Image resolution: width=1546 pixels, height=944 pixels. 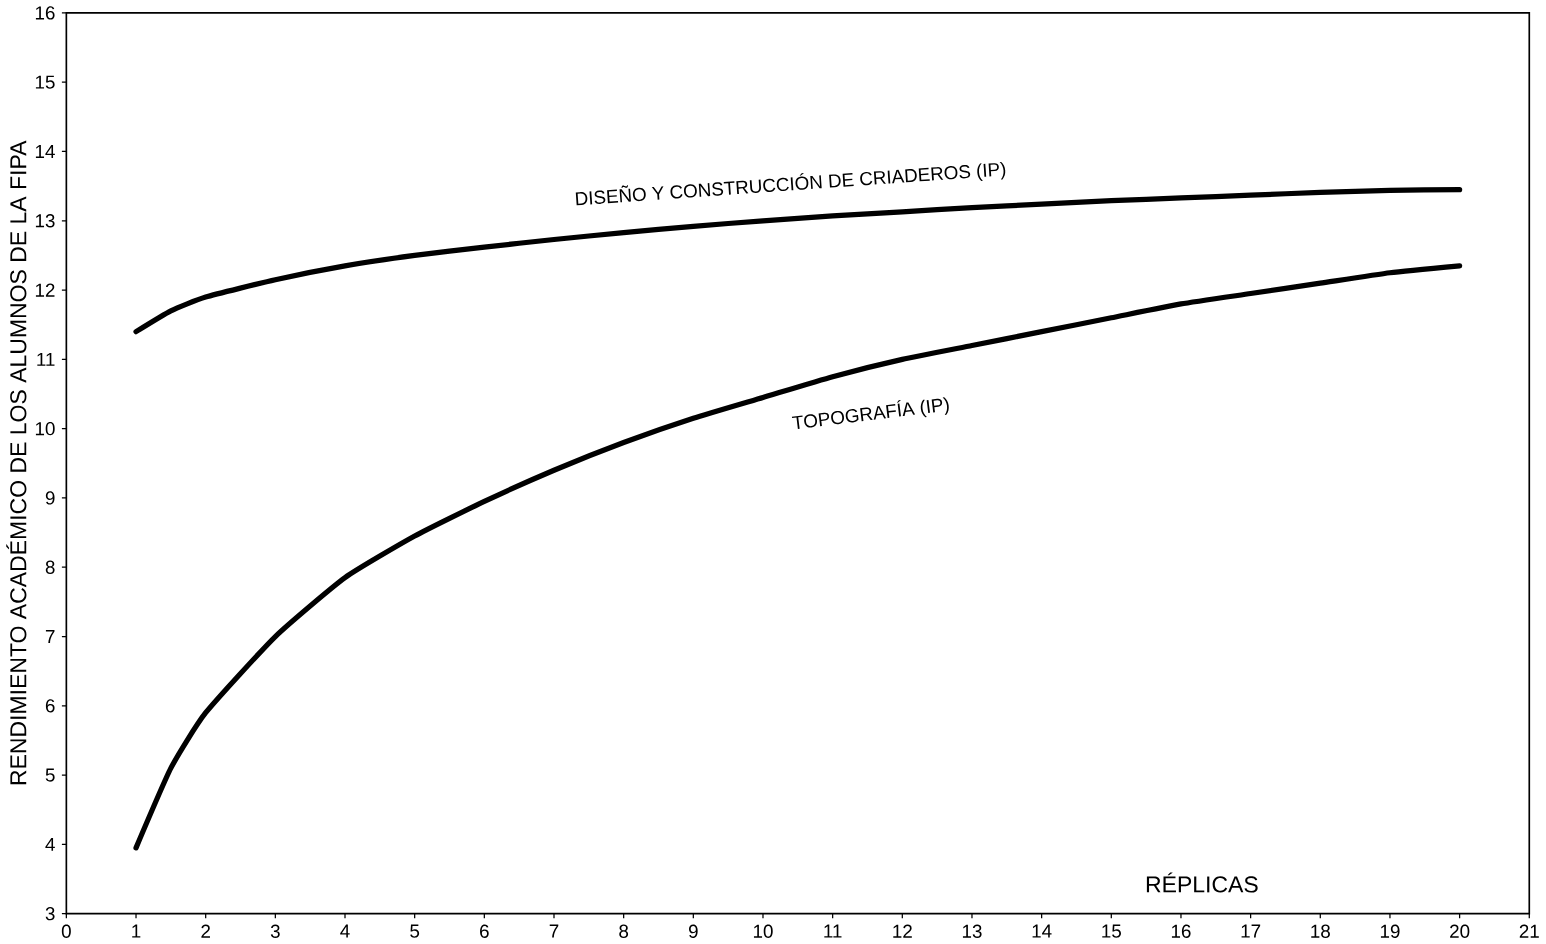 What do you see at coordinates (415, 931) in the screenshot?
I see `x-tick-label: 5` at bounding box center [415, 931].